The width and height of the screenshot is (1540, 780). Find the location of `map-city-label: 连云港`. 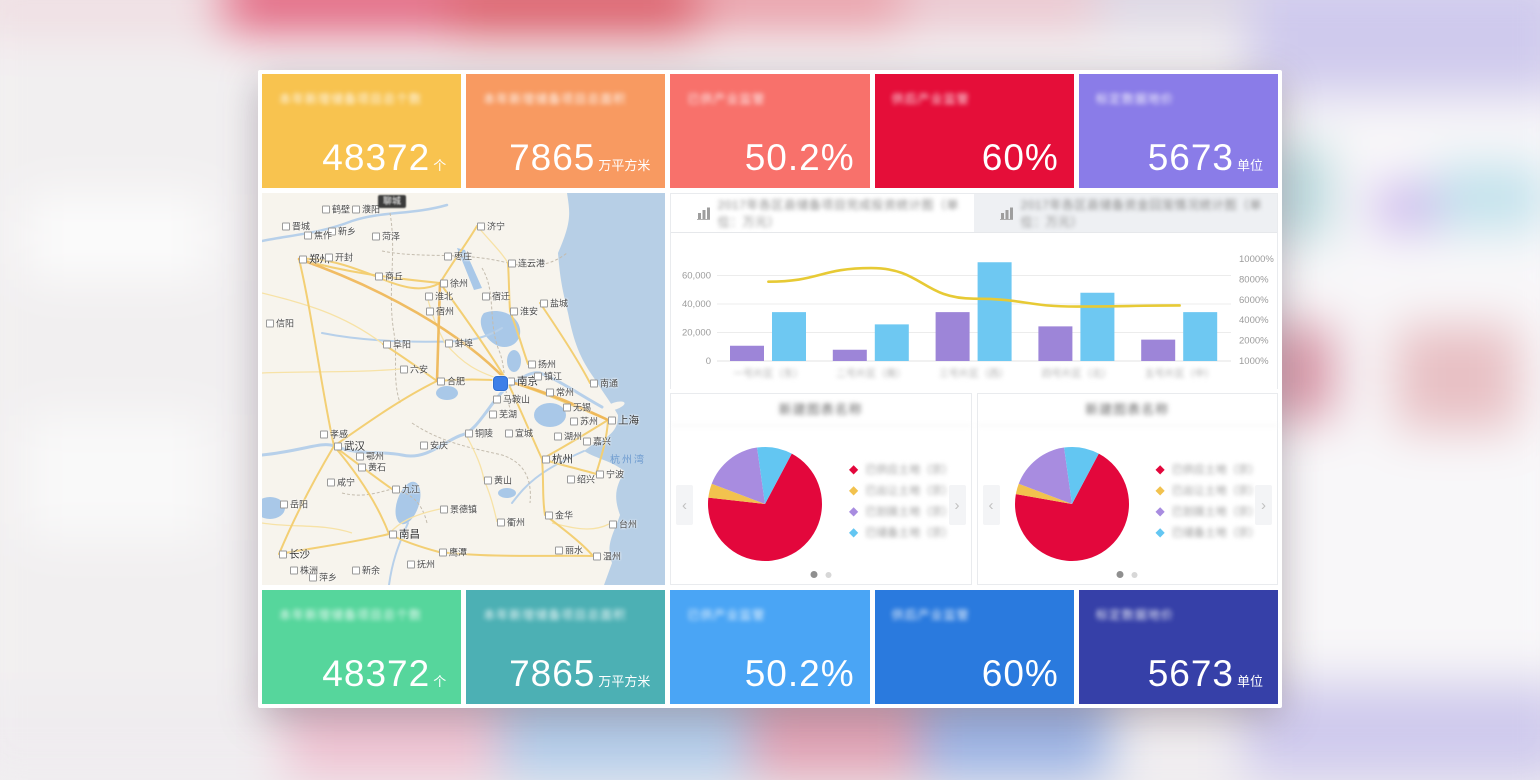

map-city-label: 连云港 is located at coordinates (526, 263).